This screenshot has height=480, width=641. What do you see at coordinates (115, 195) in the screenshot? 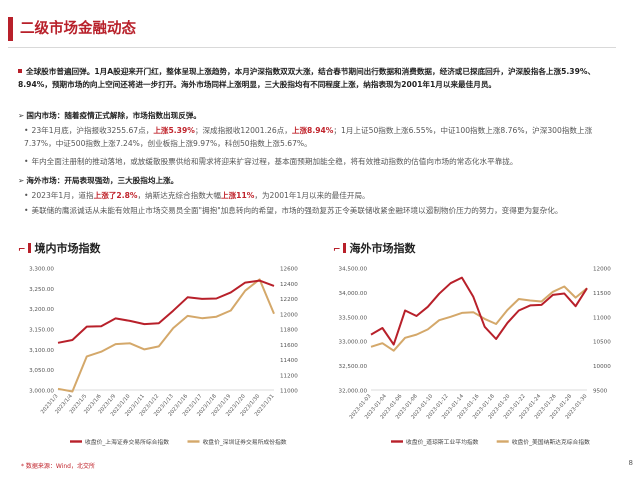
I see `overseas-b1-highlight-1: 上涨了2.8%` at bounding box center [115, 195].